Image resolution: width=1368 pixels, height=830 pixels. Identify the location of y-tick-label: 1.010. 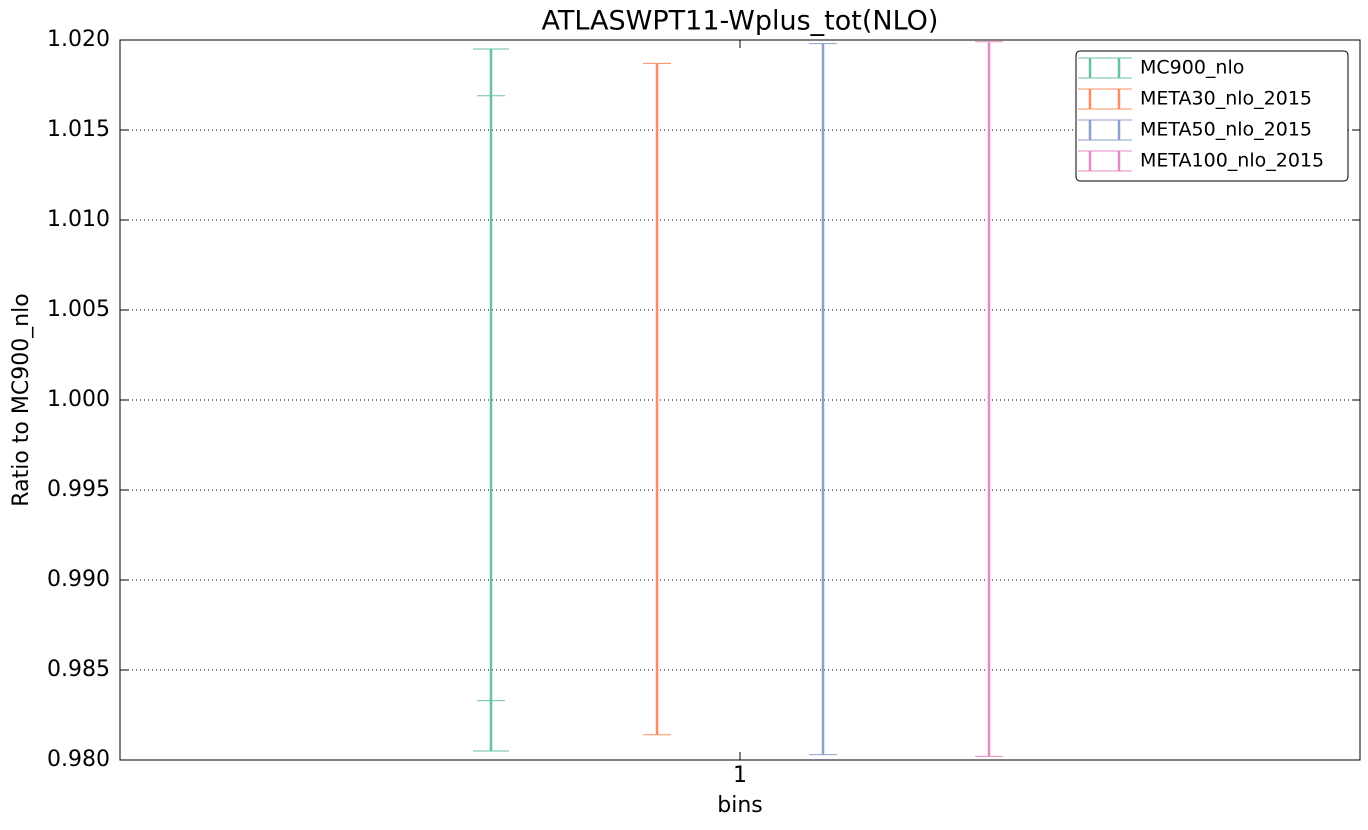
(78, 219).